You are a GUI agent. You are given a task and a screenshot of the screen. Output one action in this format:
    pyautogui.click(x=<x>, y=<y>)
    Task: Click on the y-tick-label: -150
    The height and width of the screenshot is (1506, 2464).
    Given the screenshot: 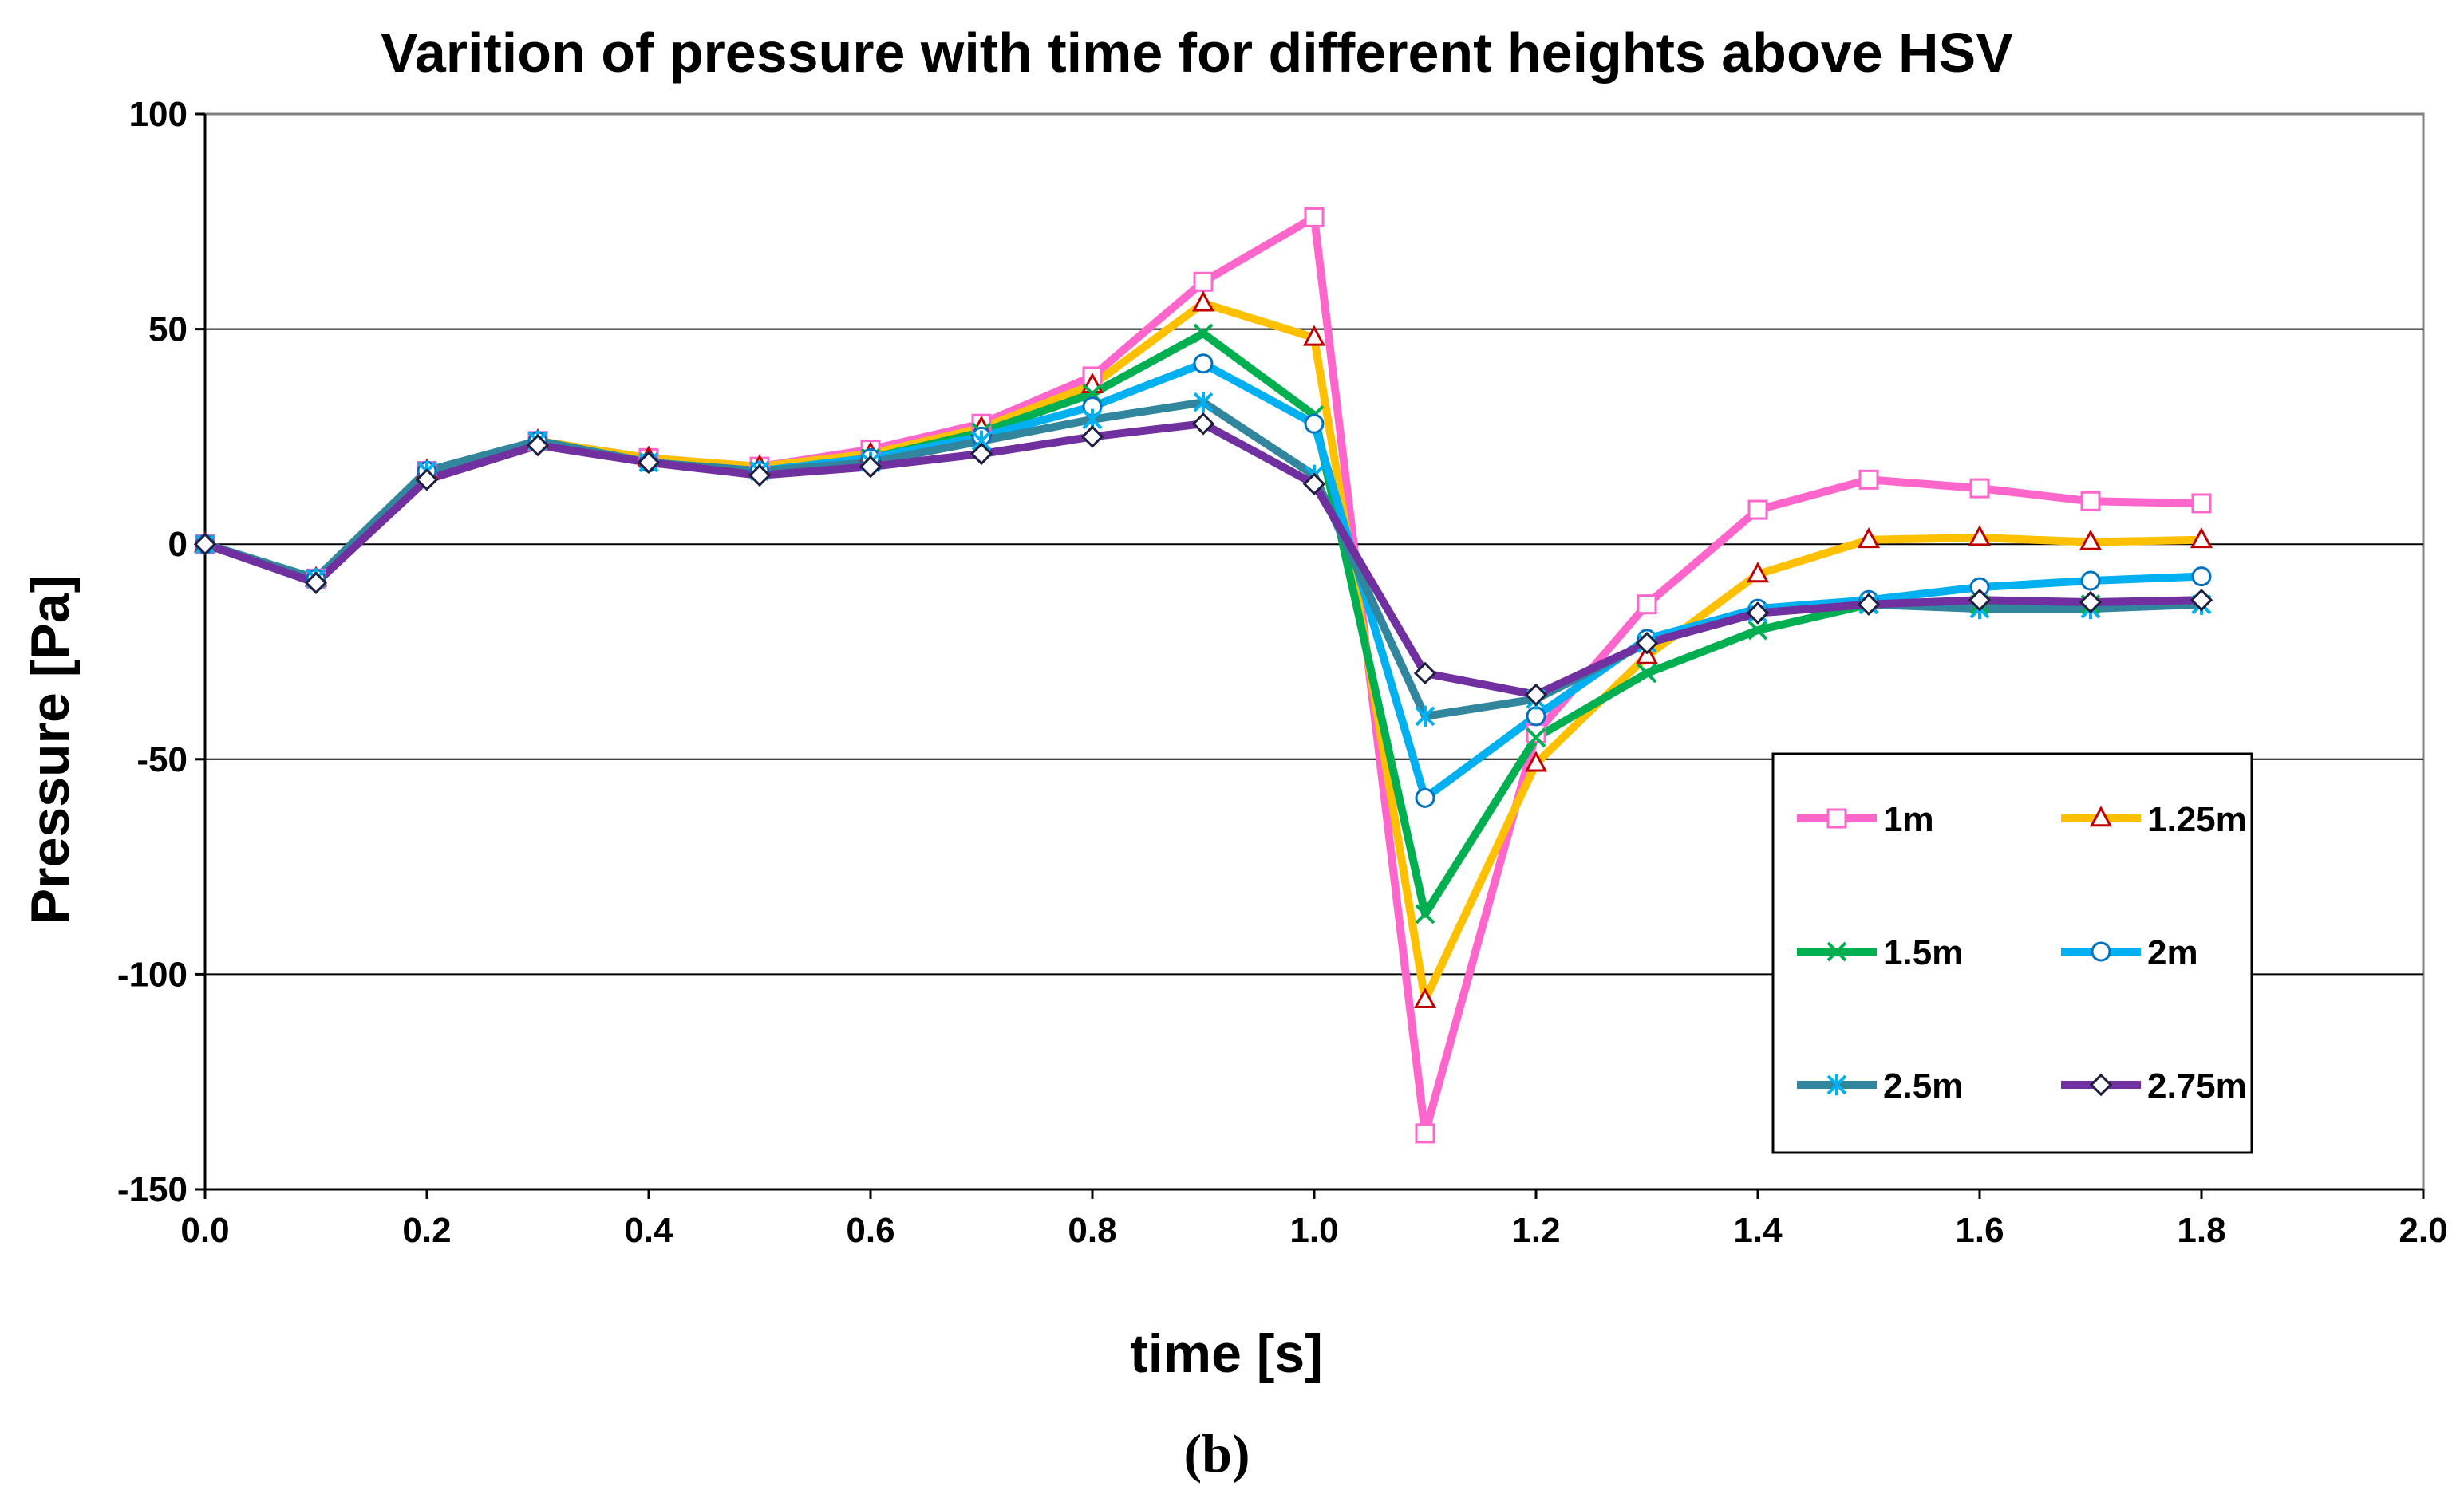 What is the action you would take?
    pyautogui.click(x=152, y=1189)
    